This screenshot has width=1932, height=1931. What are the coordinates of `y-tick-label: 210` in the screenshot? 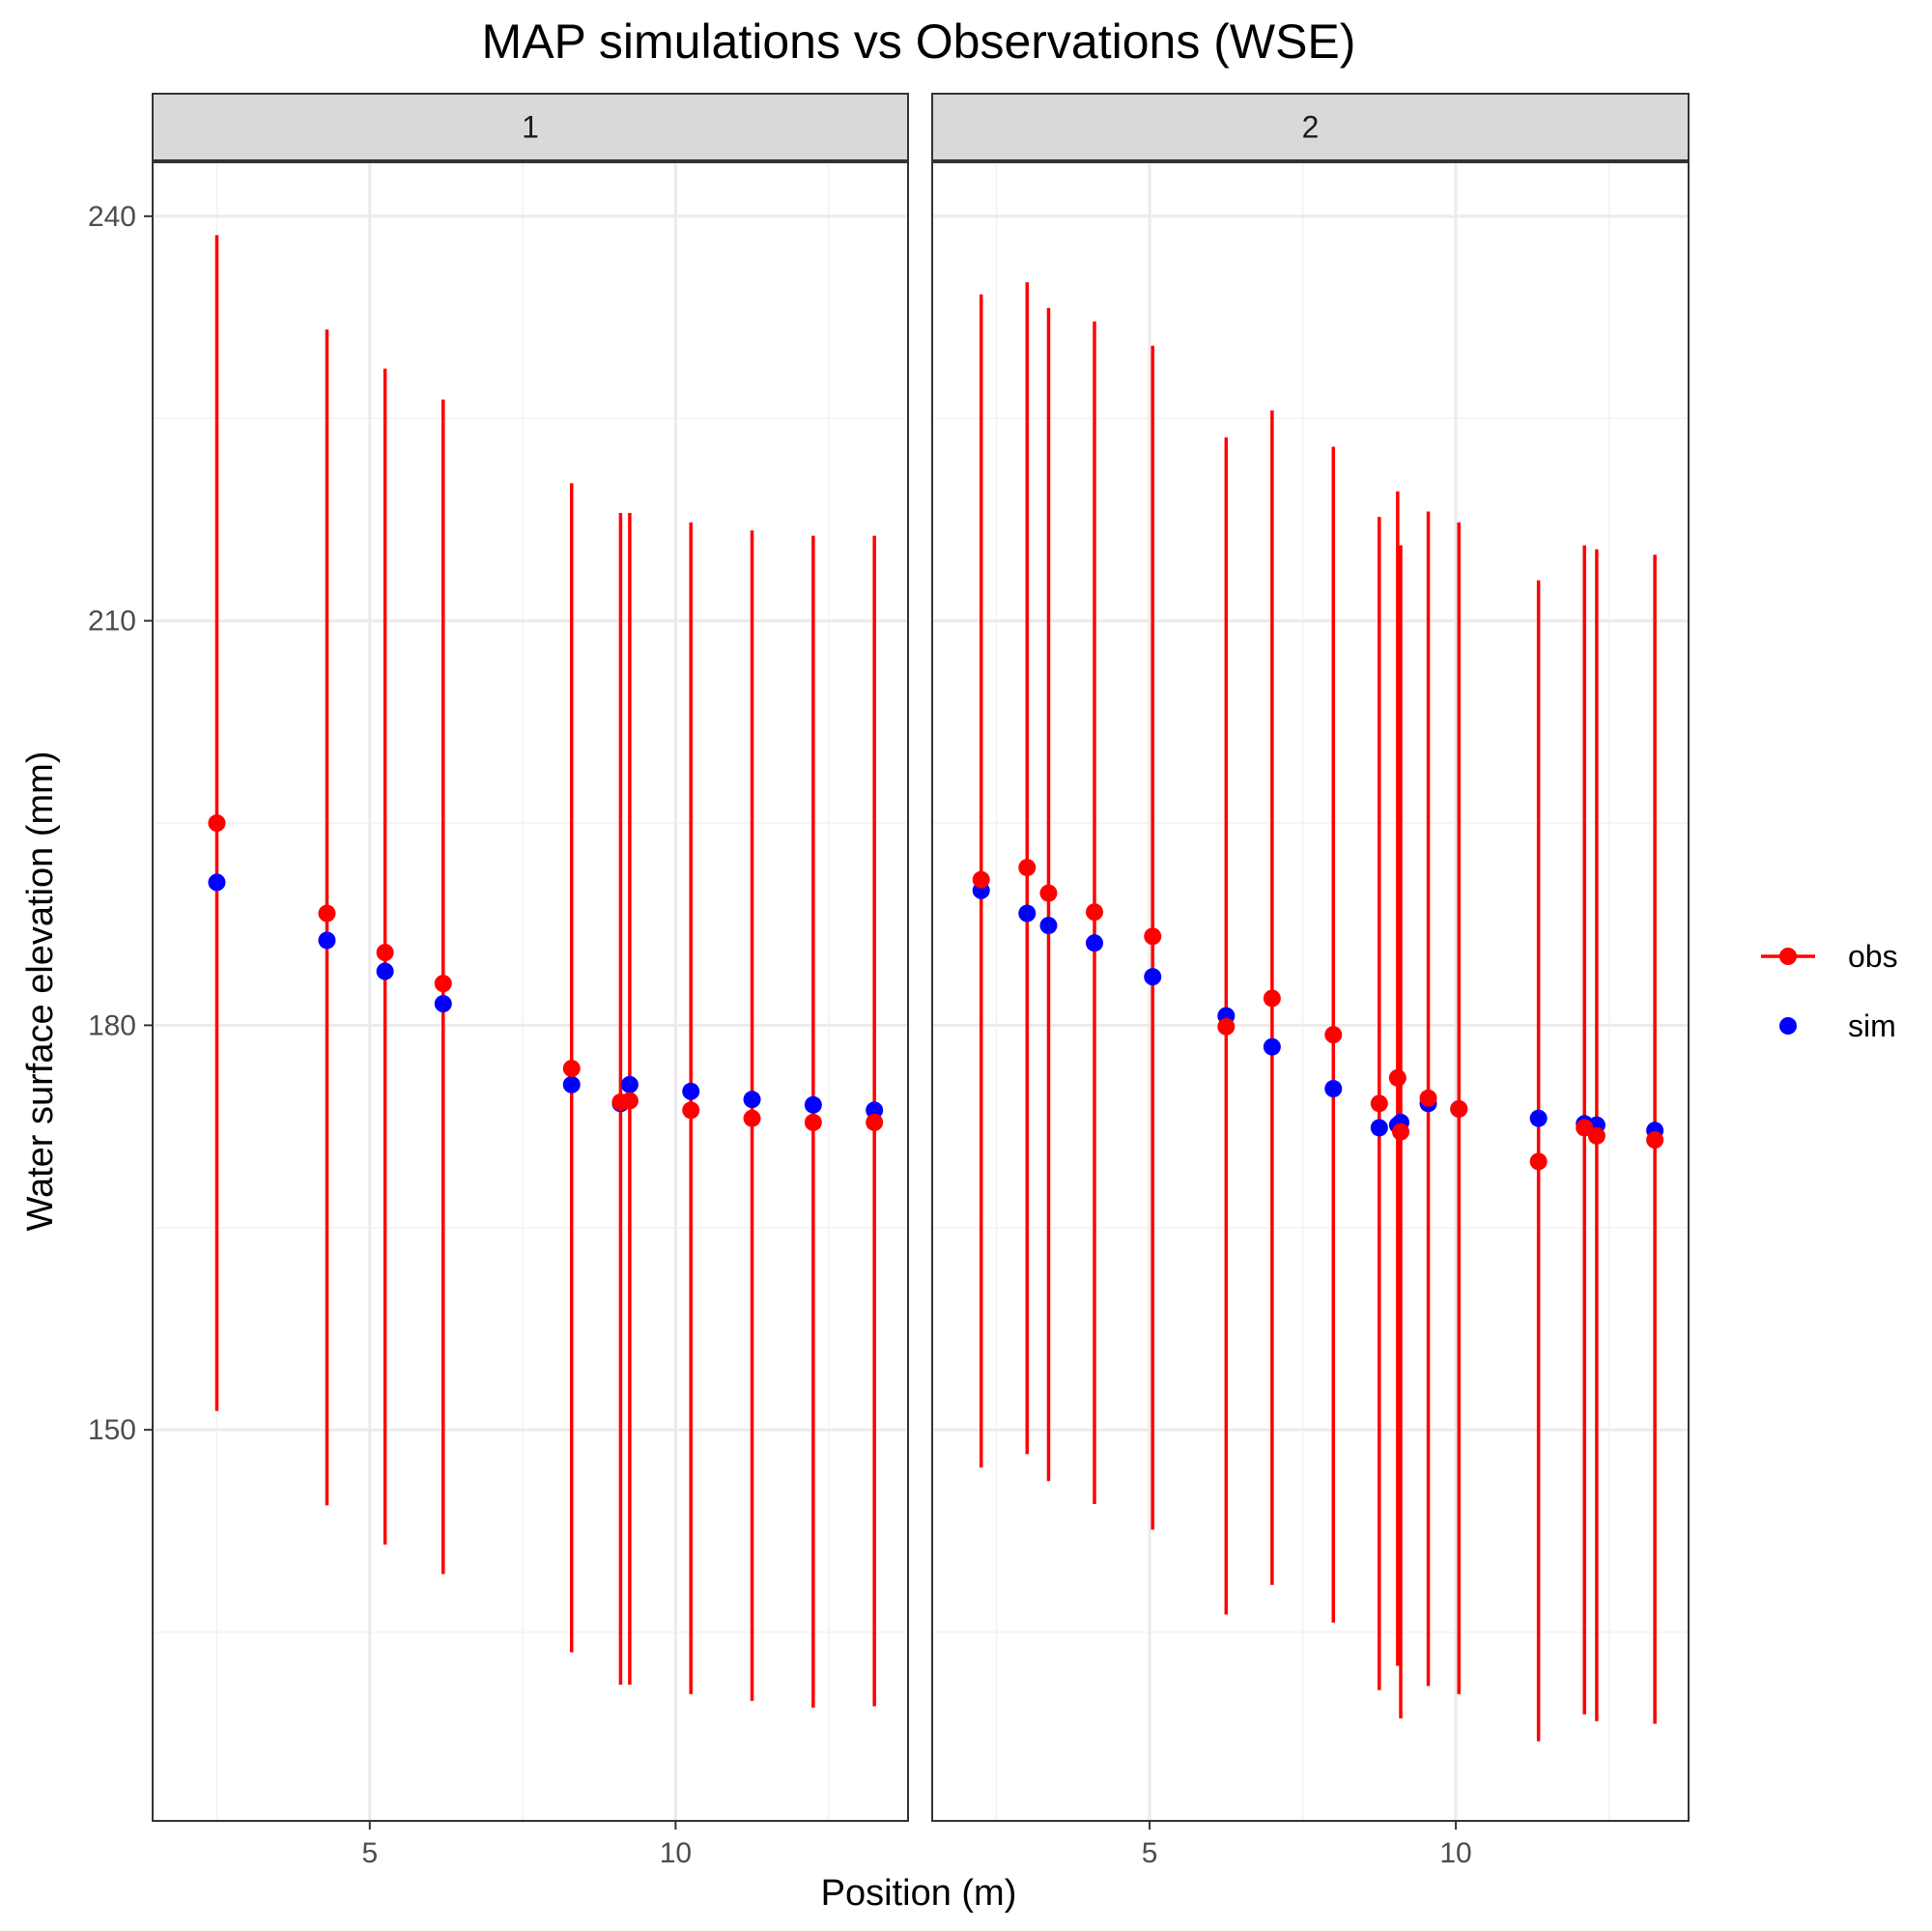 It's located at (112, 622).